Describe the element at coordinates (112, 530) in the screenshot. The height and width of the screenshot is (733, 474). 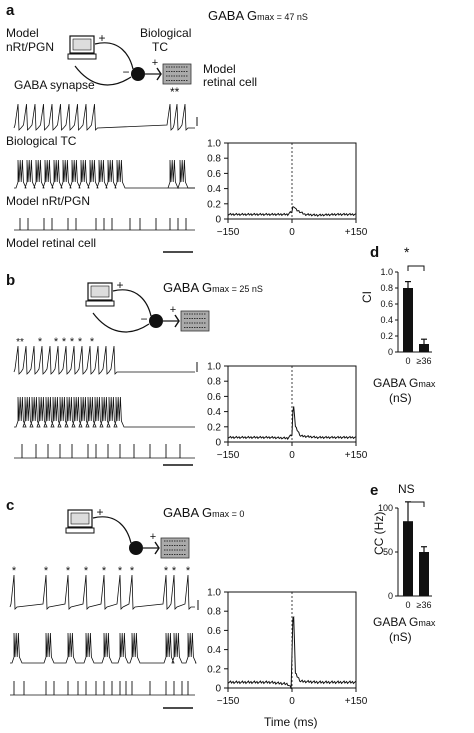
I see `excit-path-c` at that location.